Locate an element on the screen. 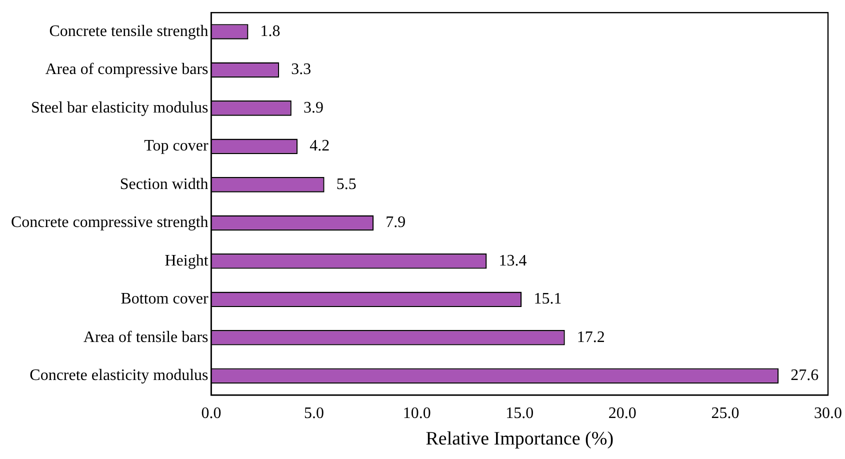 This screenshot has width=845, height=459. x-tick-label: 0.0 is located at coordinates (211, 413).